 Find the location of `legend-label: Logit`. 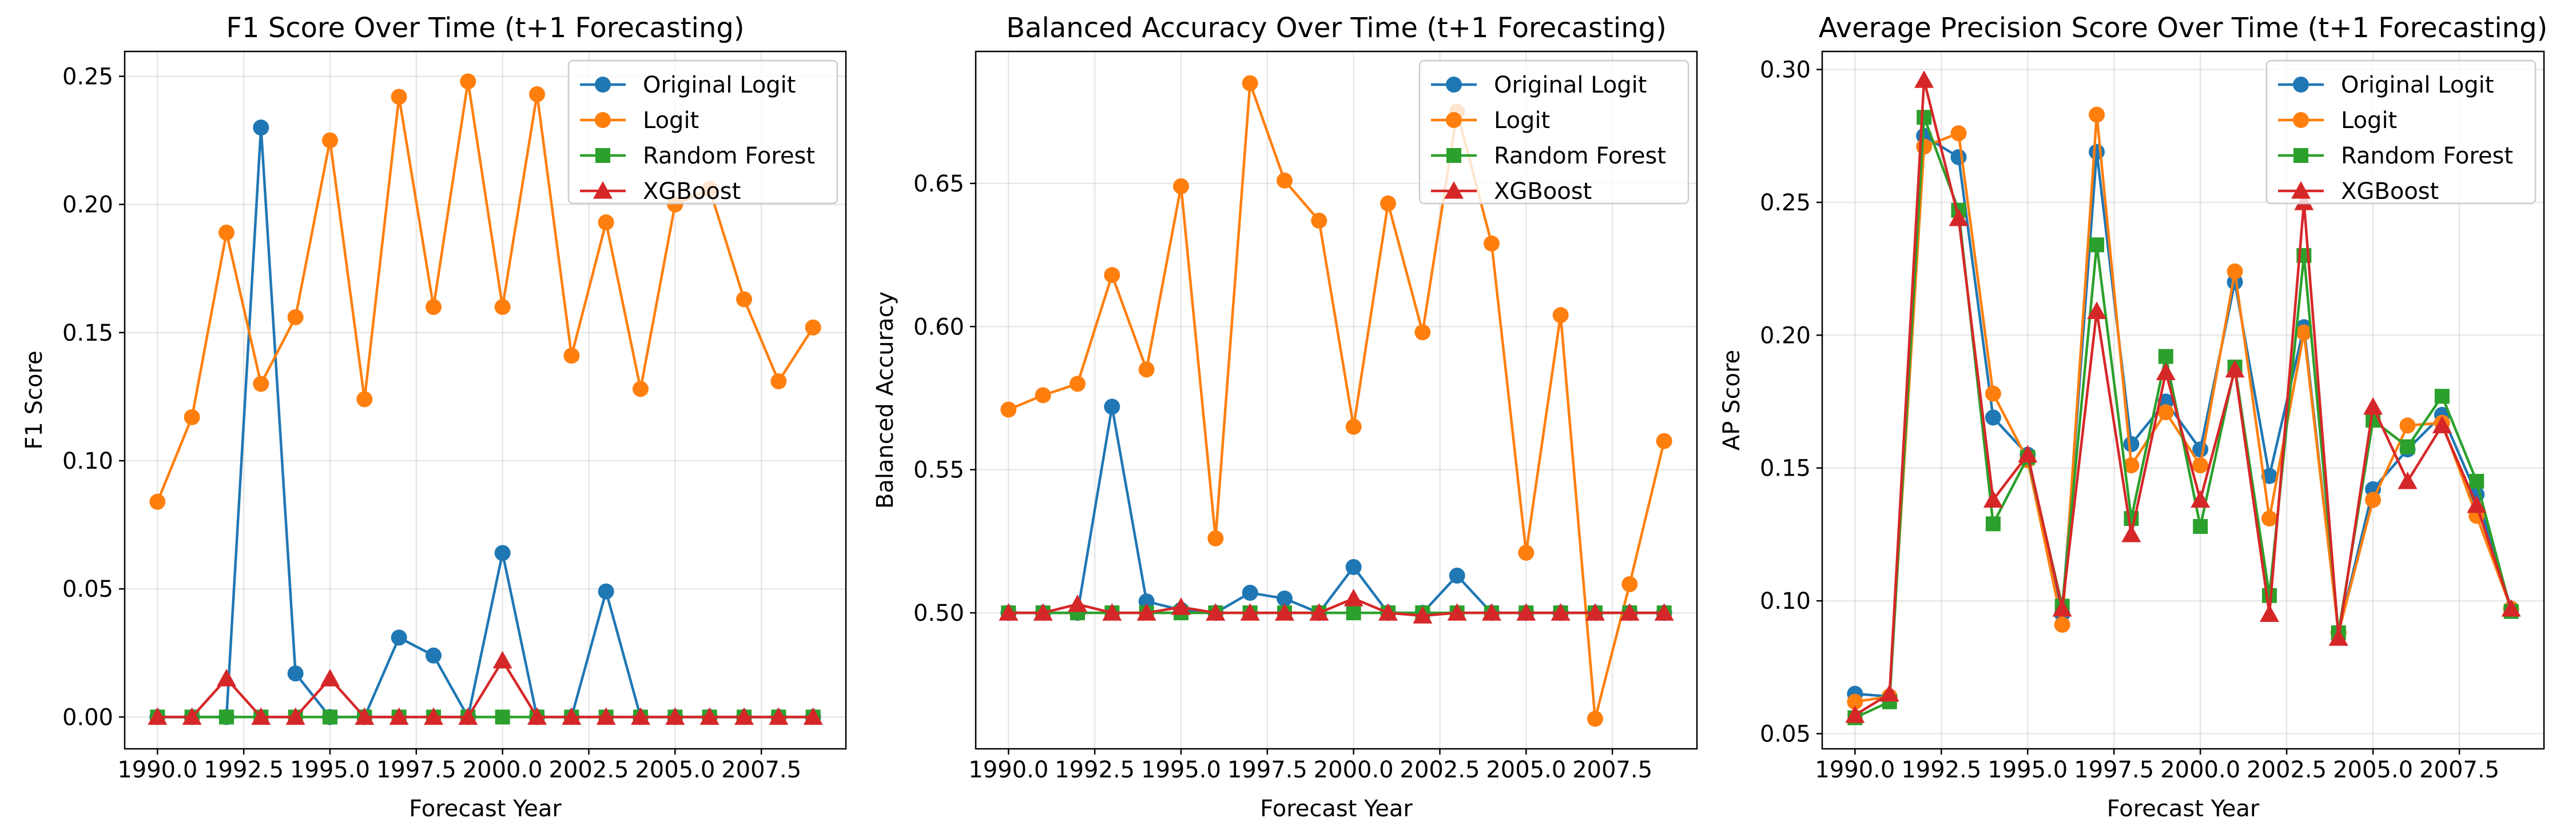

legend-label: Logit is located at coordinates (671, 120).